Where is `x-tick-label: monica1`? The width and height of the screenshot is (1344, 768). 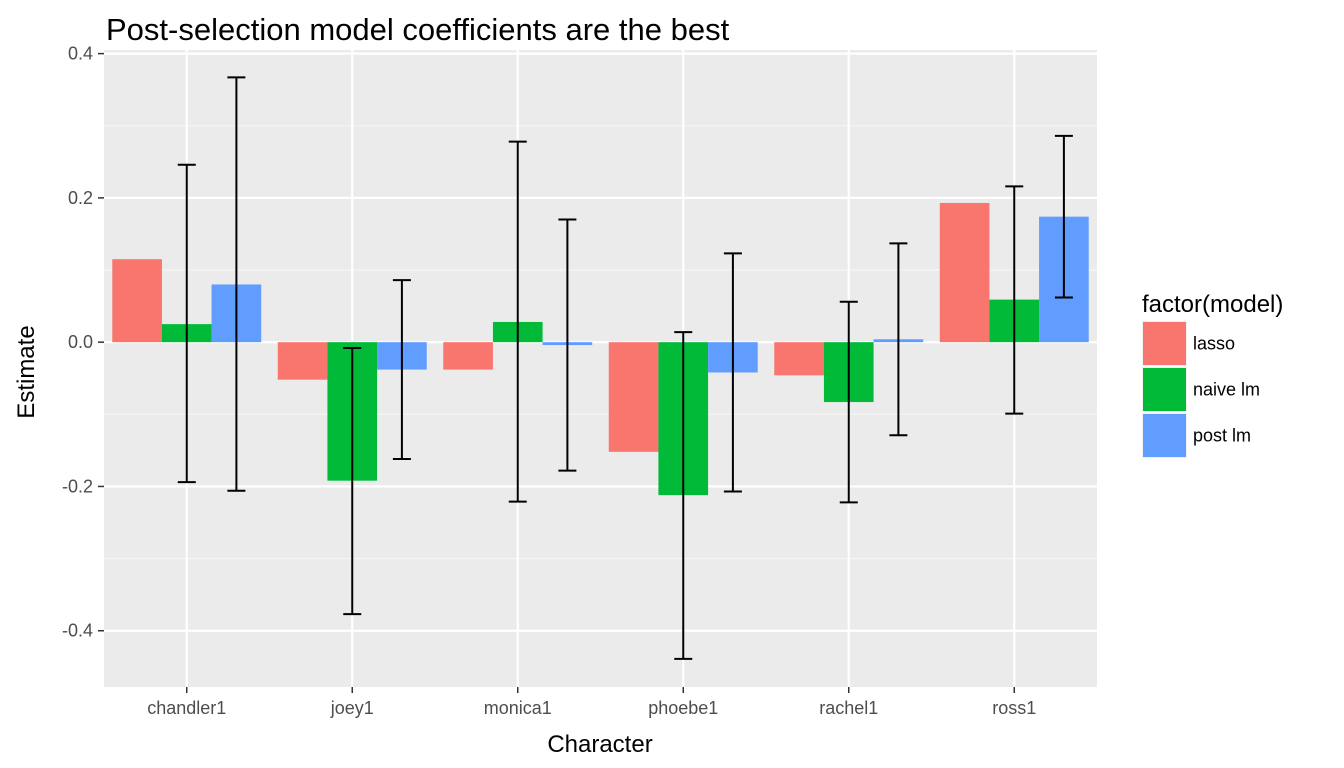 x-tick-label: monica1 is located at coordinates (518, 708).